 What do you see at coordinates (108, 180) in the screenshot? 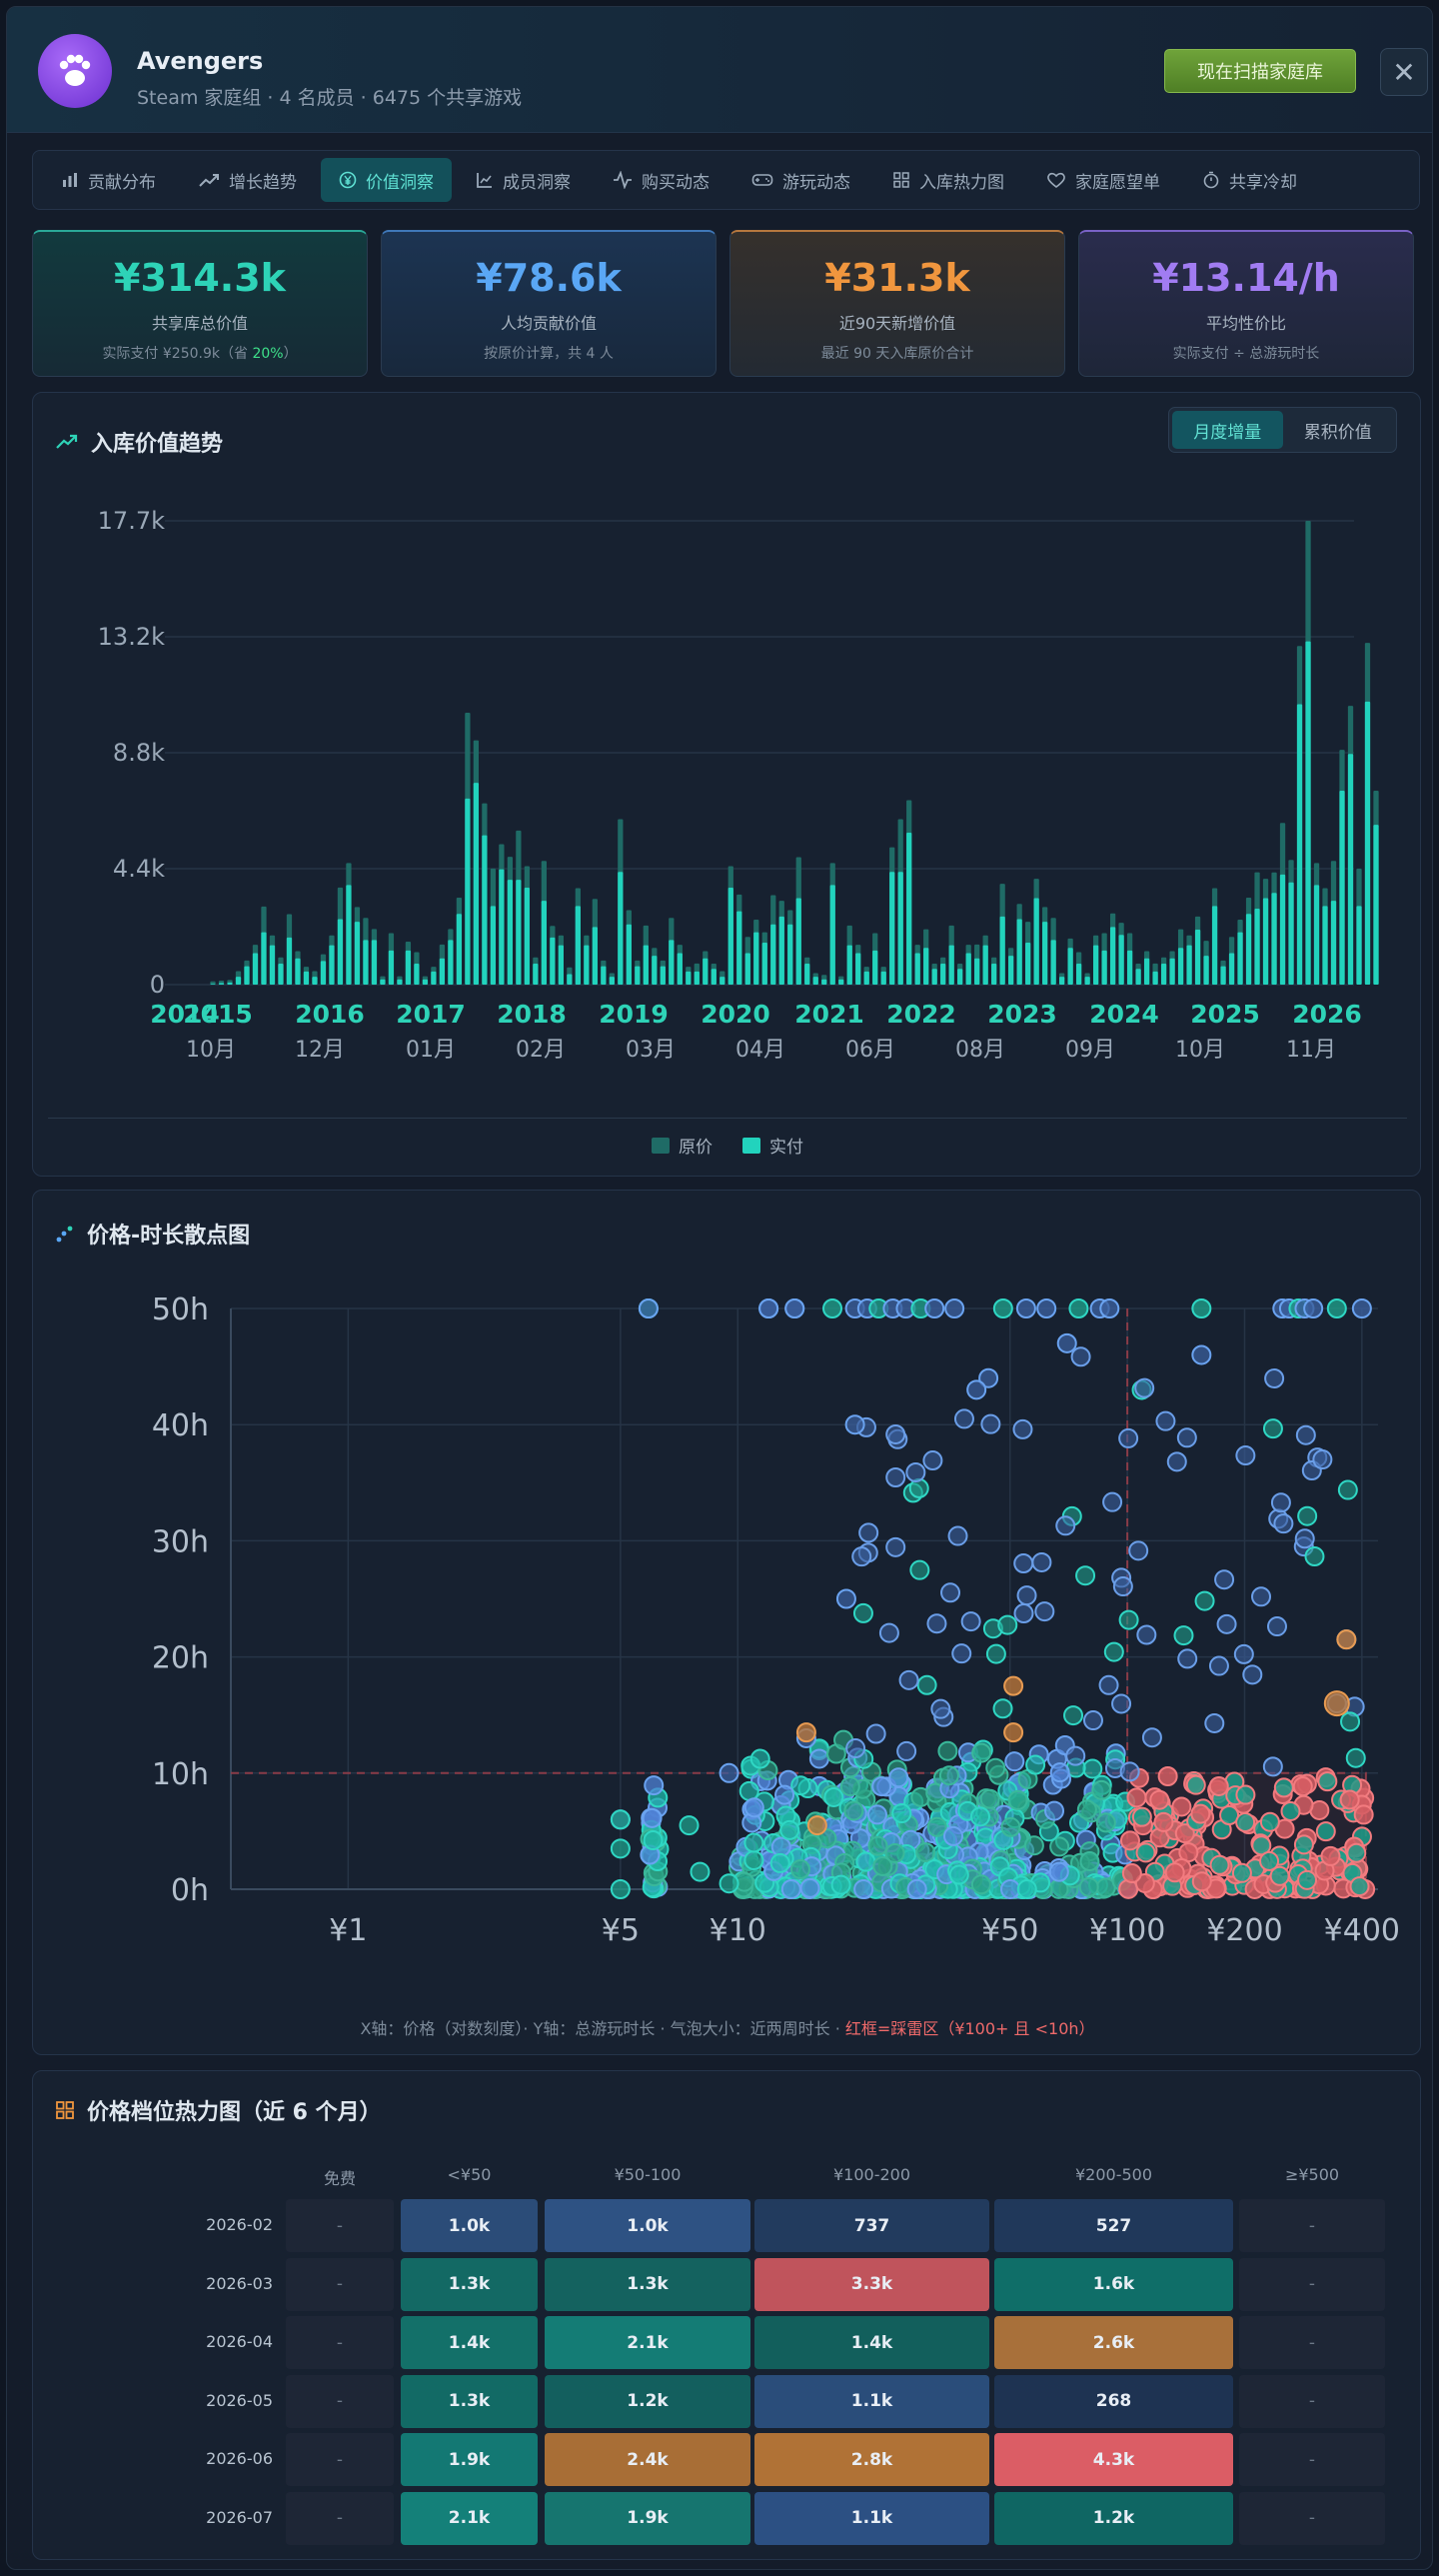
I see `tab-contribution: 贡献分布` at bounding box center [108, 180].